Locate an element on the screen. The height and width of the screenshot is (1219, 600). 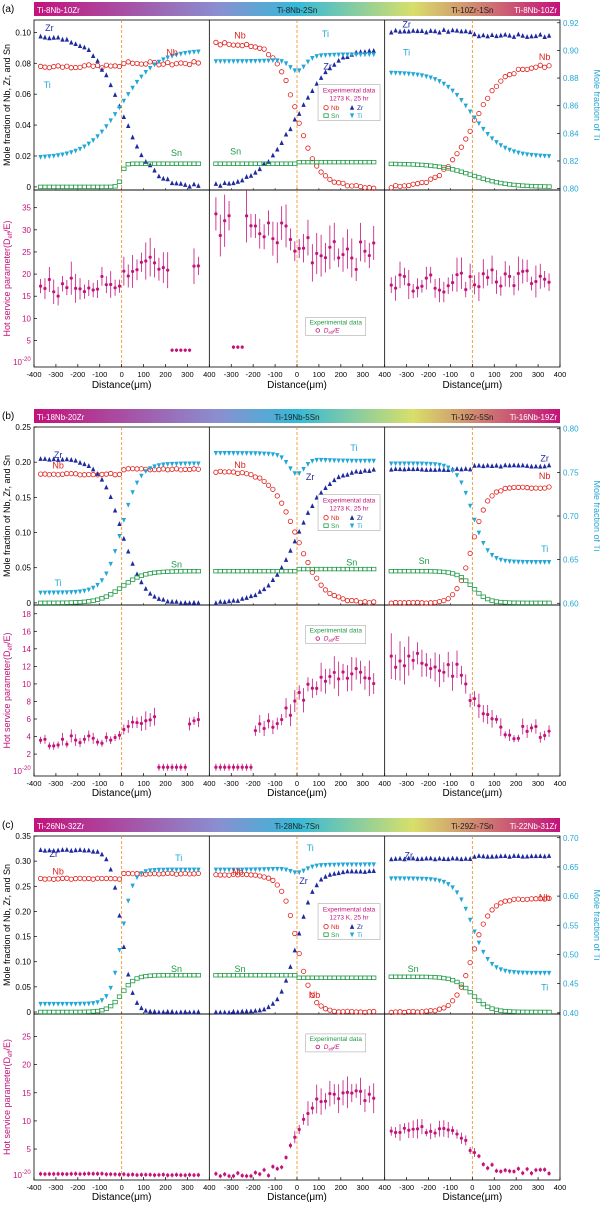
alloy-label: Ti-8Nb-10Zr is located at coordinates (535, 10).